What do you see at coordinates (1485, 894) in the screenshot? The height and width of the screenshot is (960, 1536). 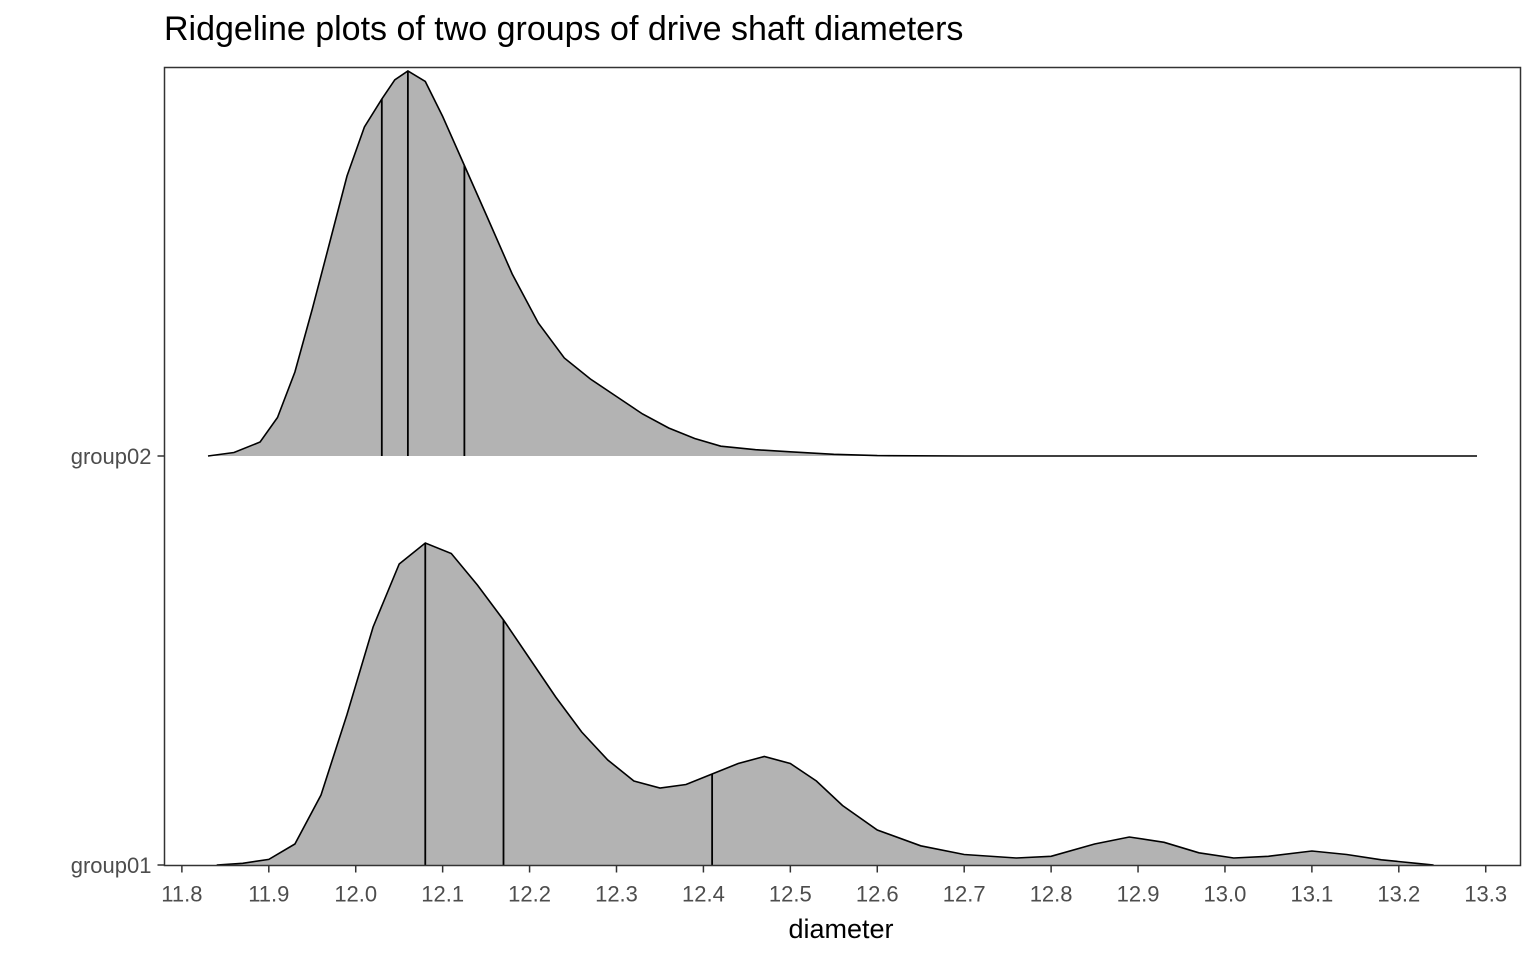 I see `x-tick-label-13.3: 13.3` at bounding box center [1485, 894].